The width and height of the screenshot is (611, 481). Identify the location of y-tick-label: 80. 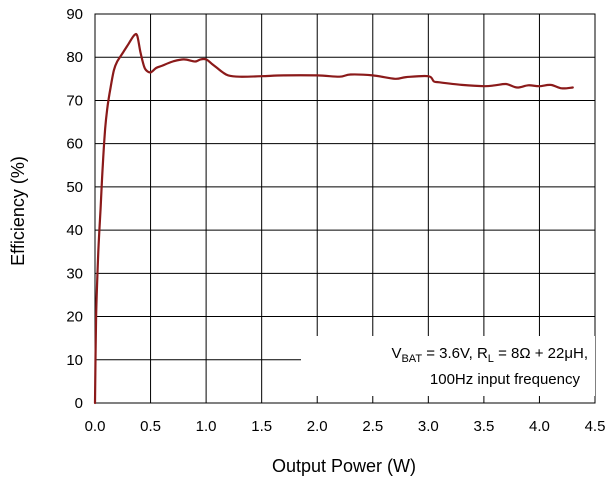
(74, 57).